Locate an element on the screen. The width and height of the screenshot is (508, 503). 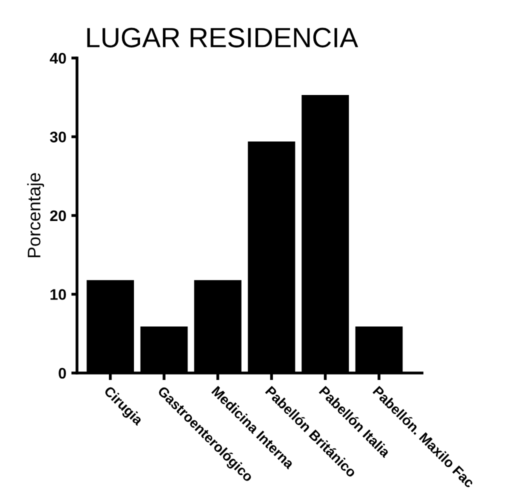
y-axis-title: Porcentaje is located at coordinates (35, 215).